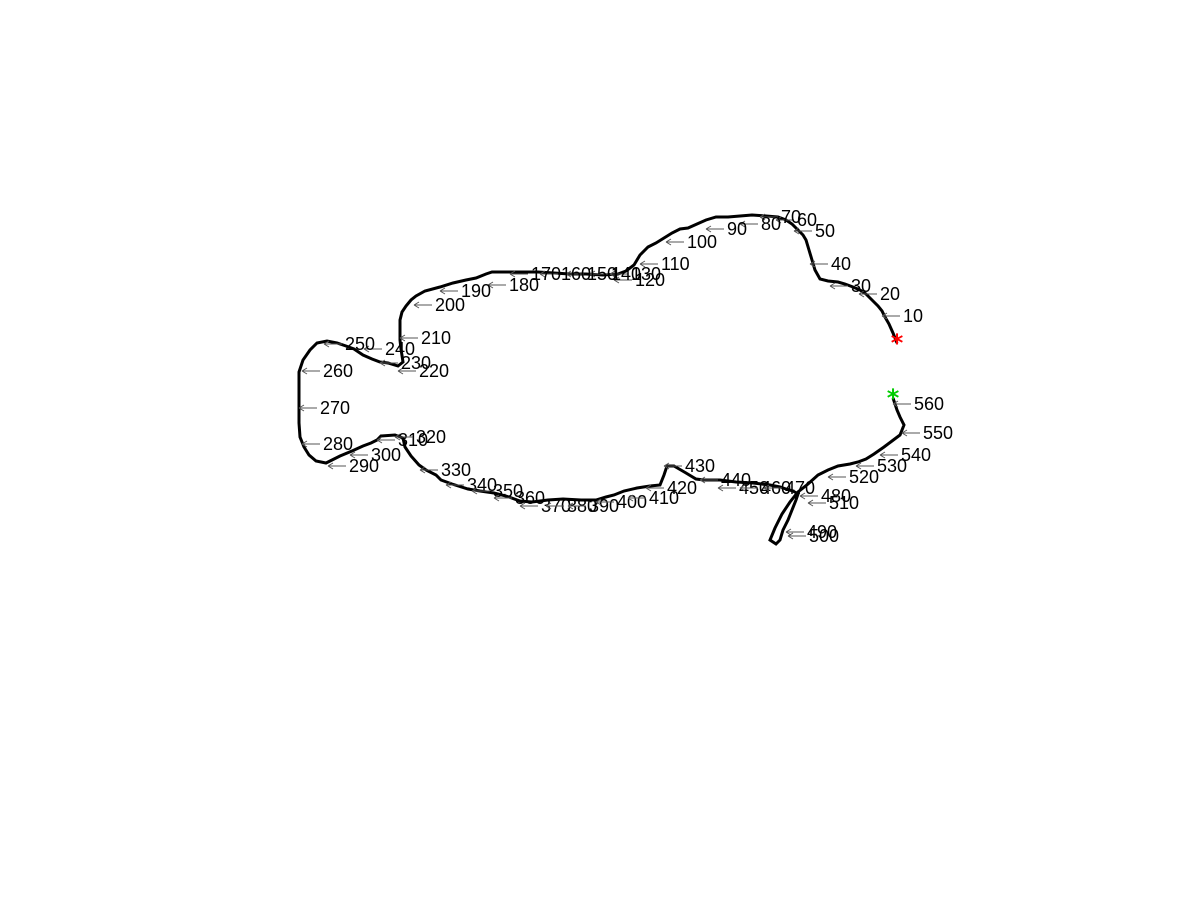  Describe the element at coordinates (650, 280) in the screenshot. I see `label-text: 120` at that location.